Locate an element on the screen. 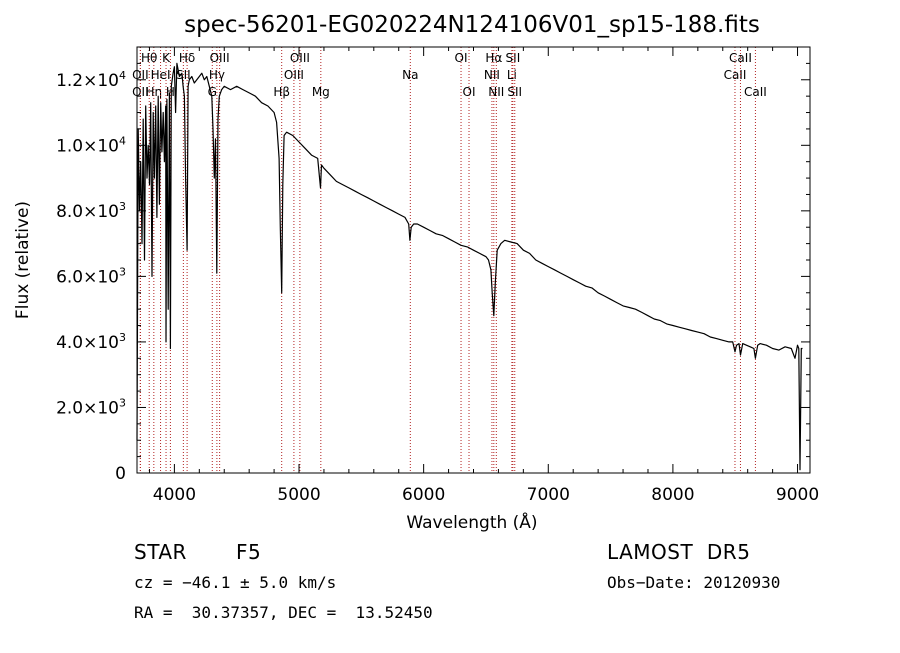 Image resolution: width=900 pixels, height=653 pixels. y-axis-label: Flux (relative) is located at coordinates (23, 260).